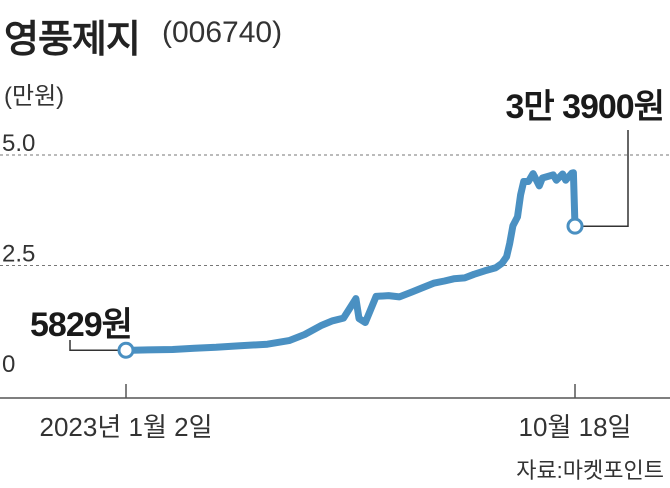  What do you see at coordinates (81, 325) in the screenshot?
I see `start-price-callout: 5829원` at bounding box center [81, 325].